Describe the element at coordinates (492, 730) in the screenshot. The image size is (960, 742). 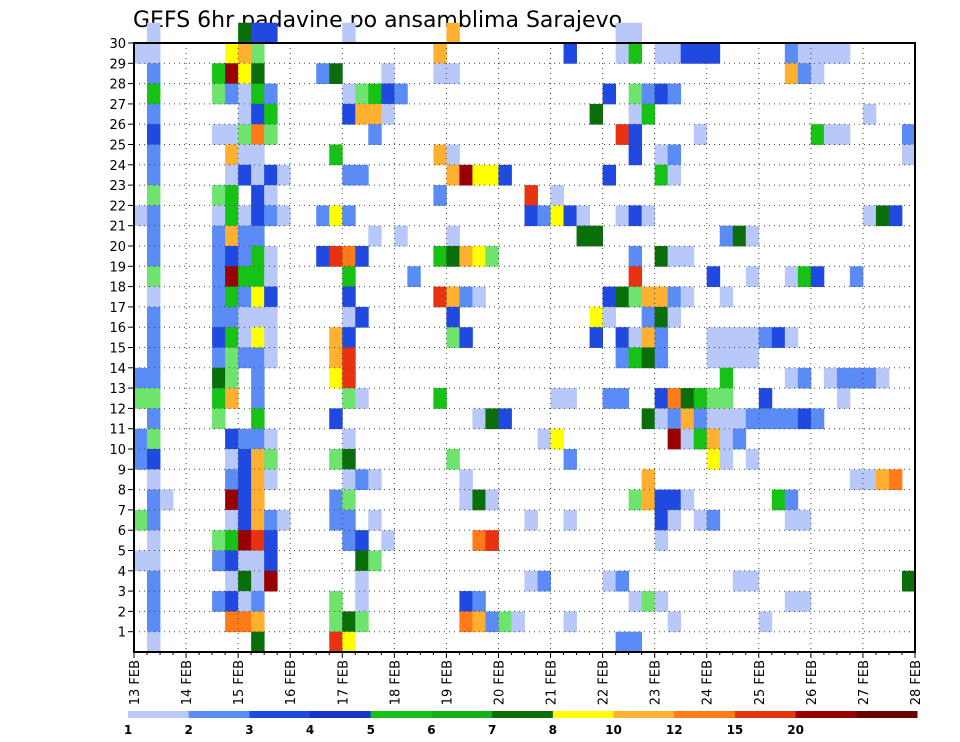
I see `legend-label: 7` at that location.